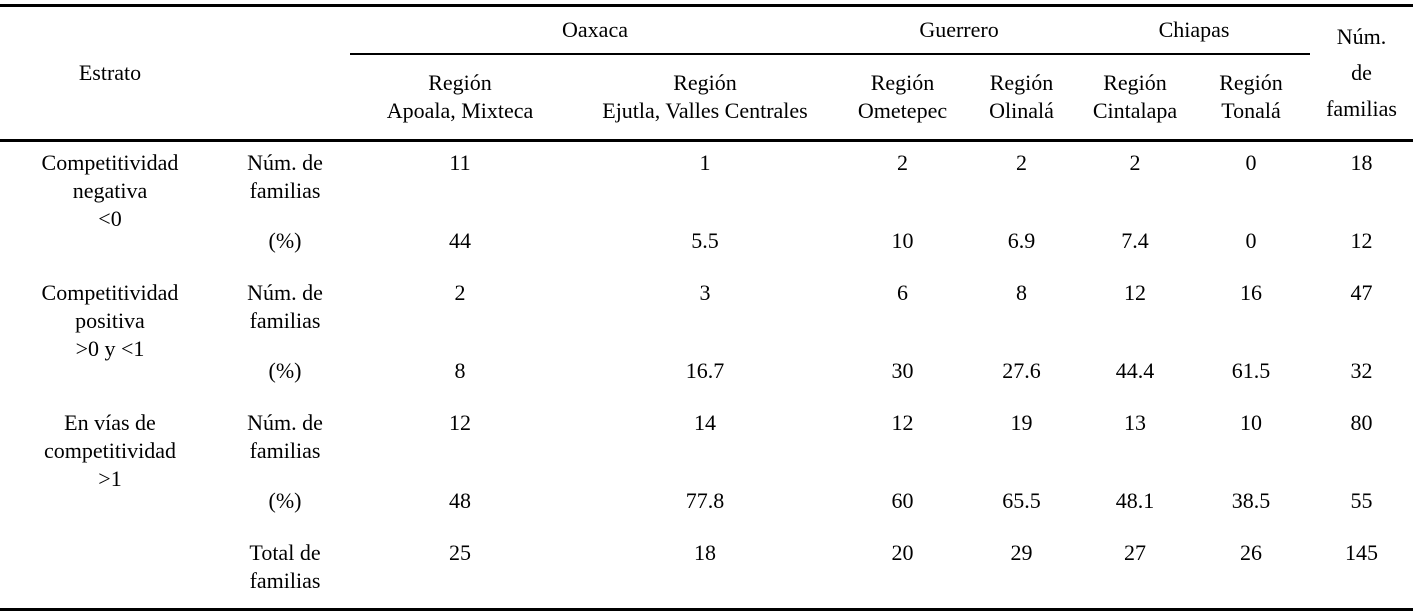  Describe the element at coordinates (110, 348) in the screenshot. I see `stratum-label-line: >0 y <1` at that location.